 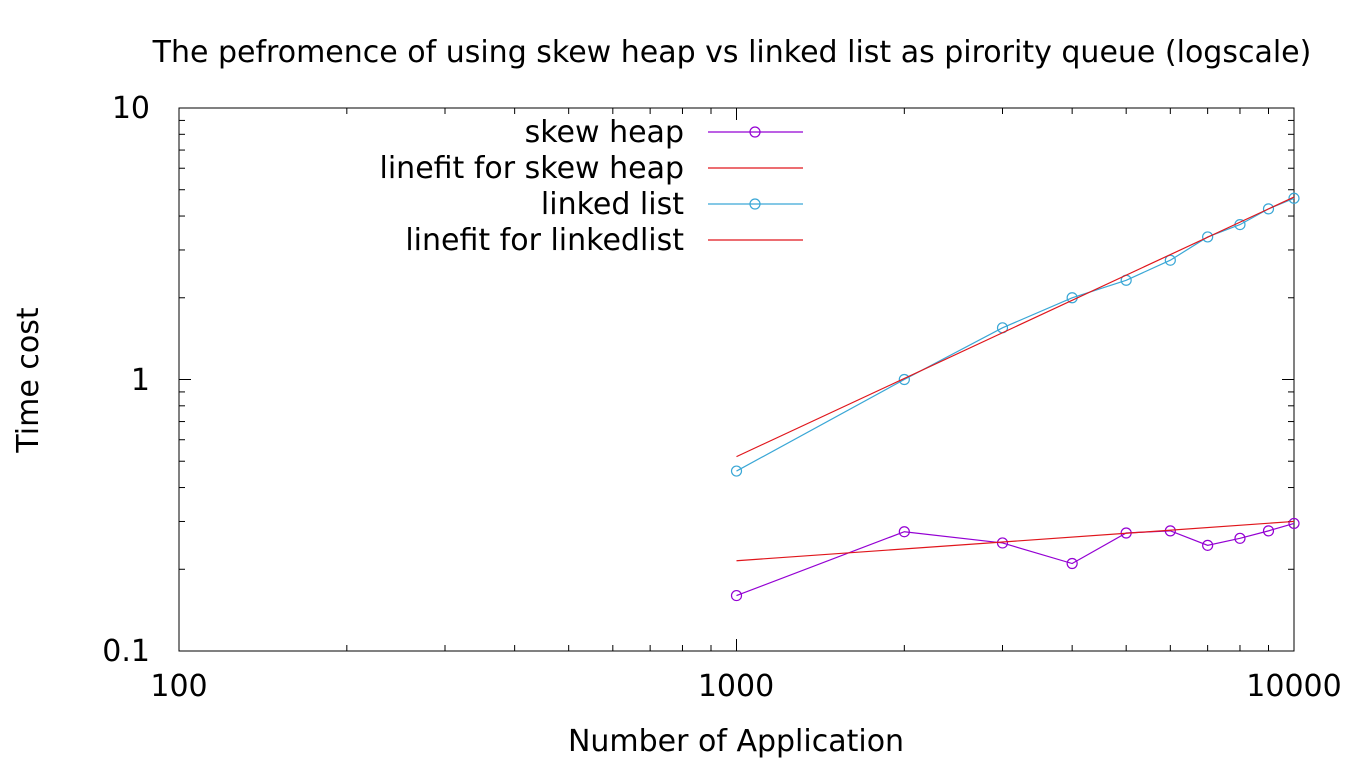 I want to click on legend-label-skew-heap: skew heap, so click(x=604, y=132).